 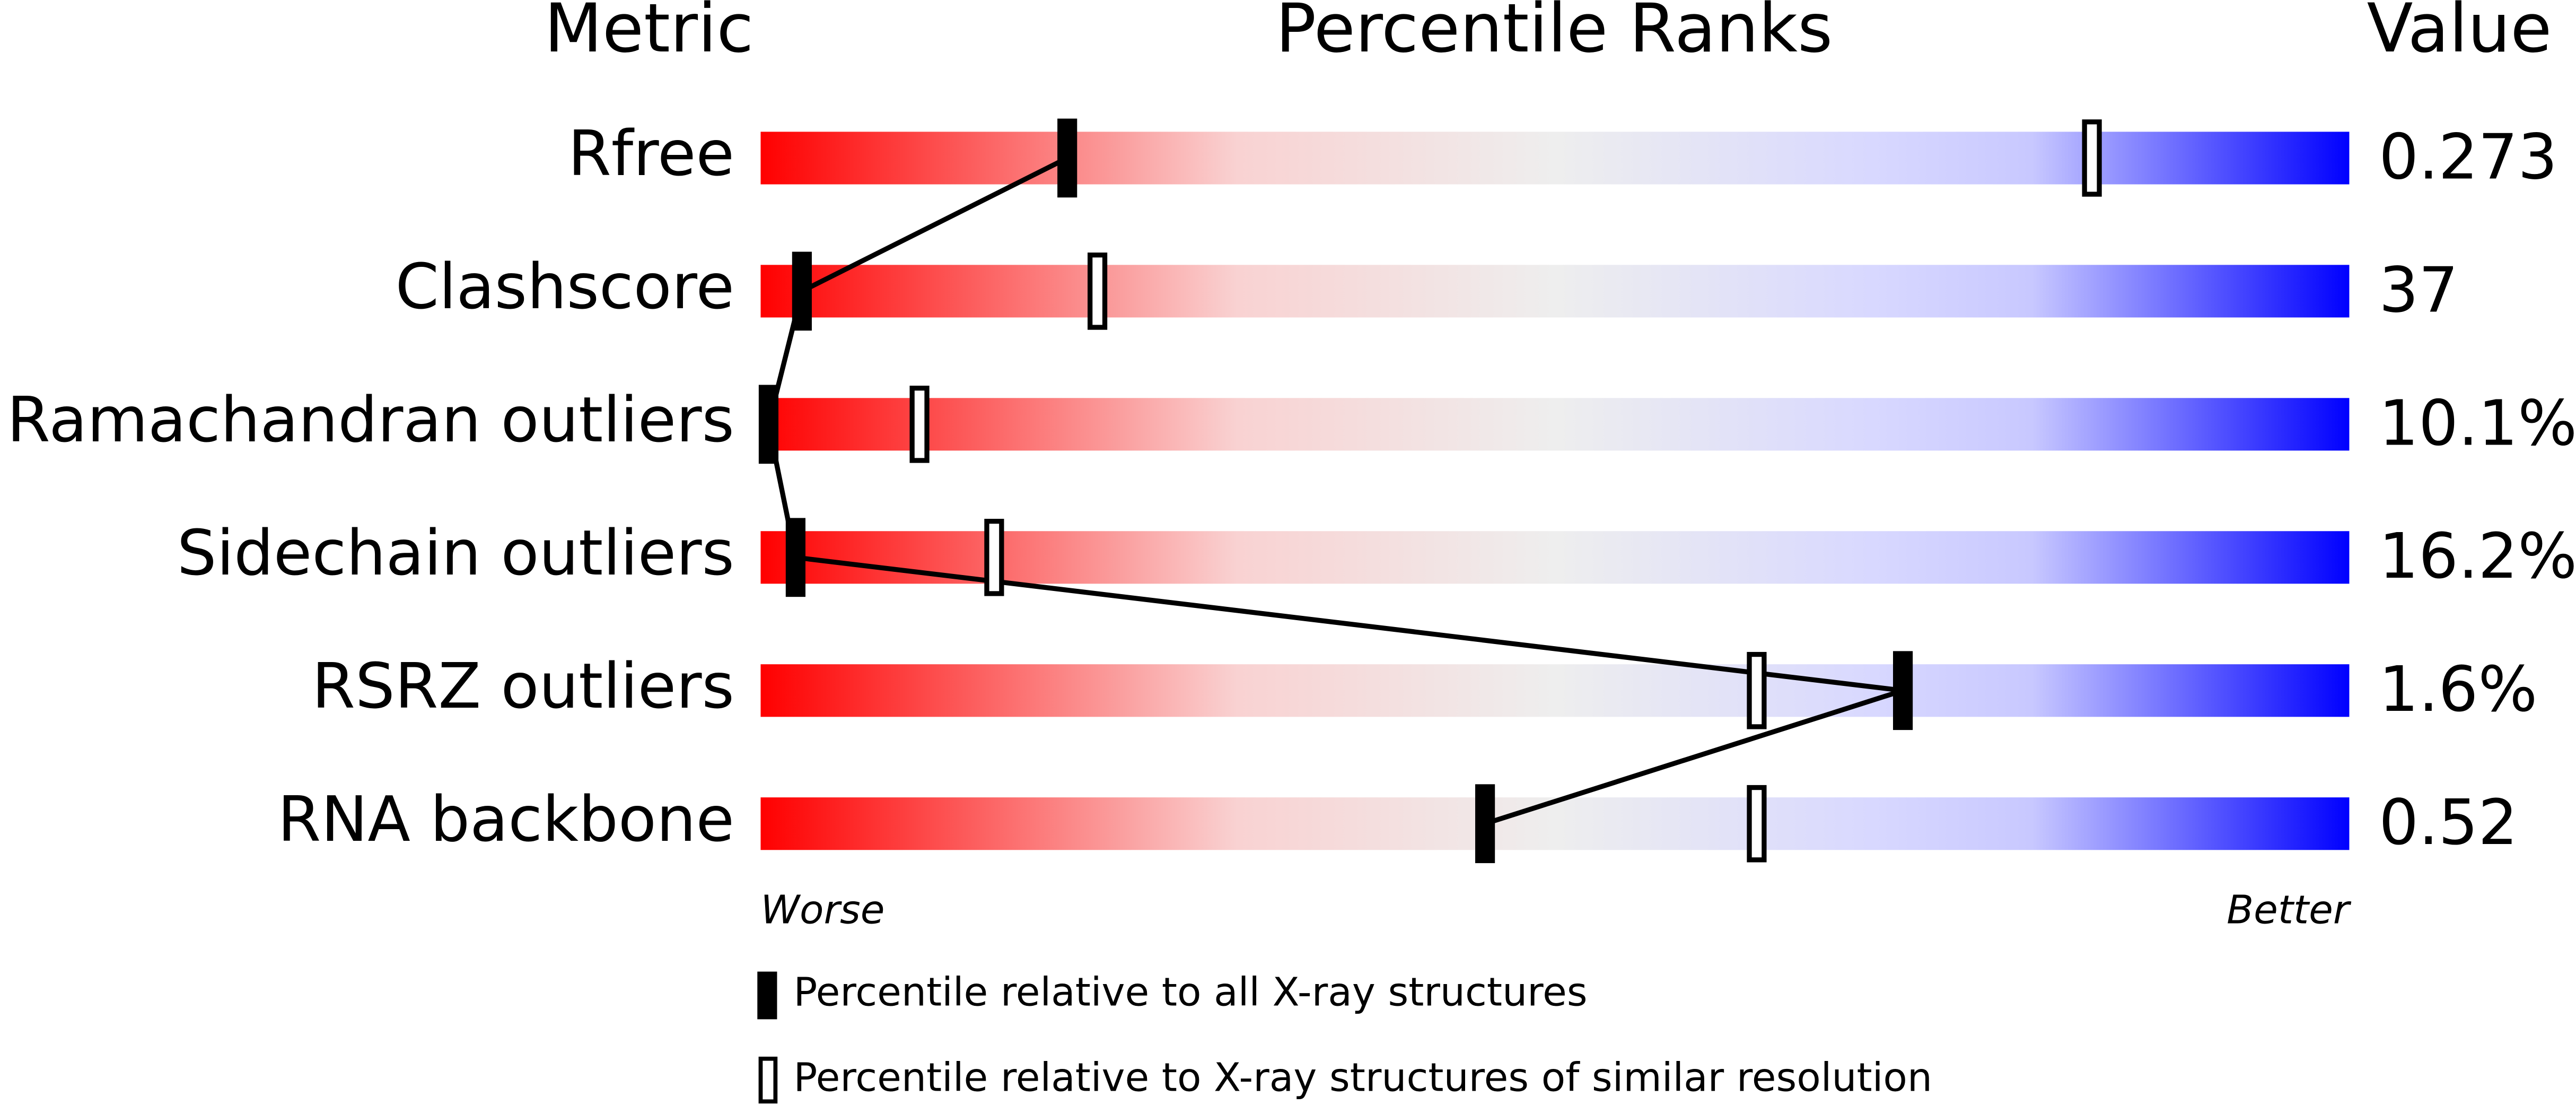 What do you see at coordinates (2477, 423) in the screenshot?
I see `value-label: 10.1%` at bounding box center [2477, 423].